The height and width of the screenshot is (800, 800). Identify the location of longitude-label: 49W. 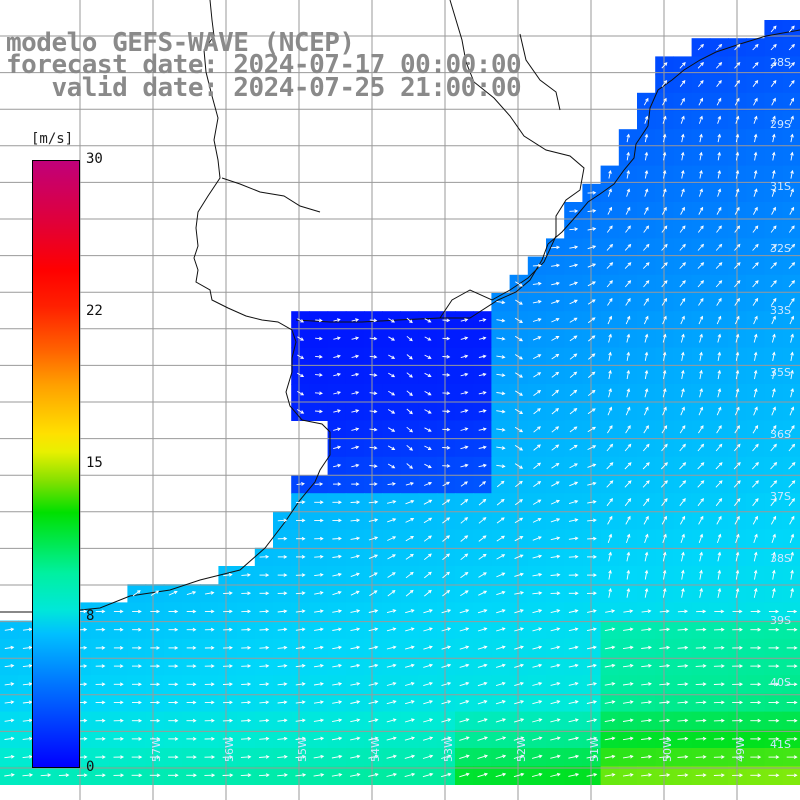
(740, 749).